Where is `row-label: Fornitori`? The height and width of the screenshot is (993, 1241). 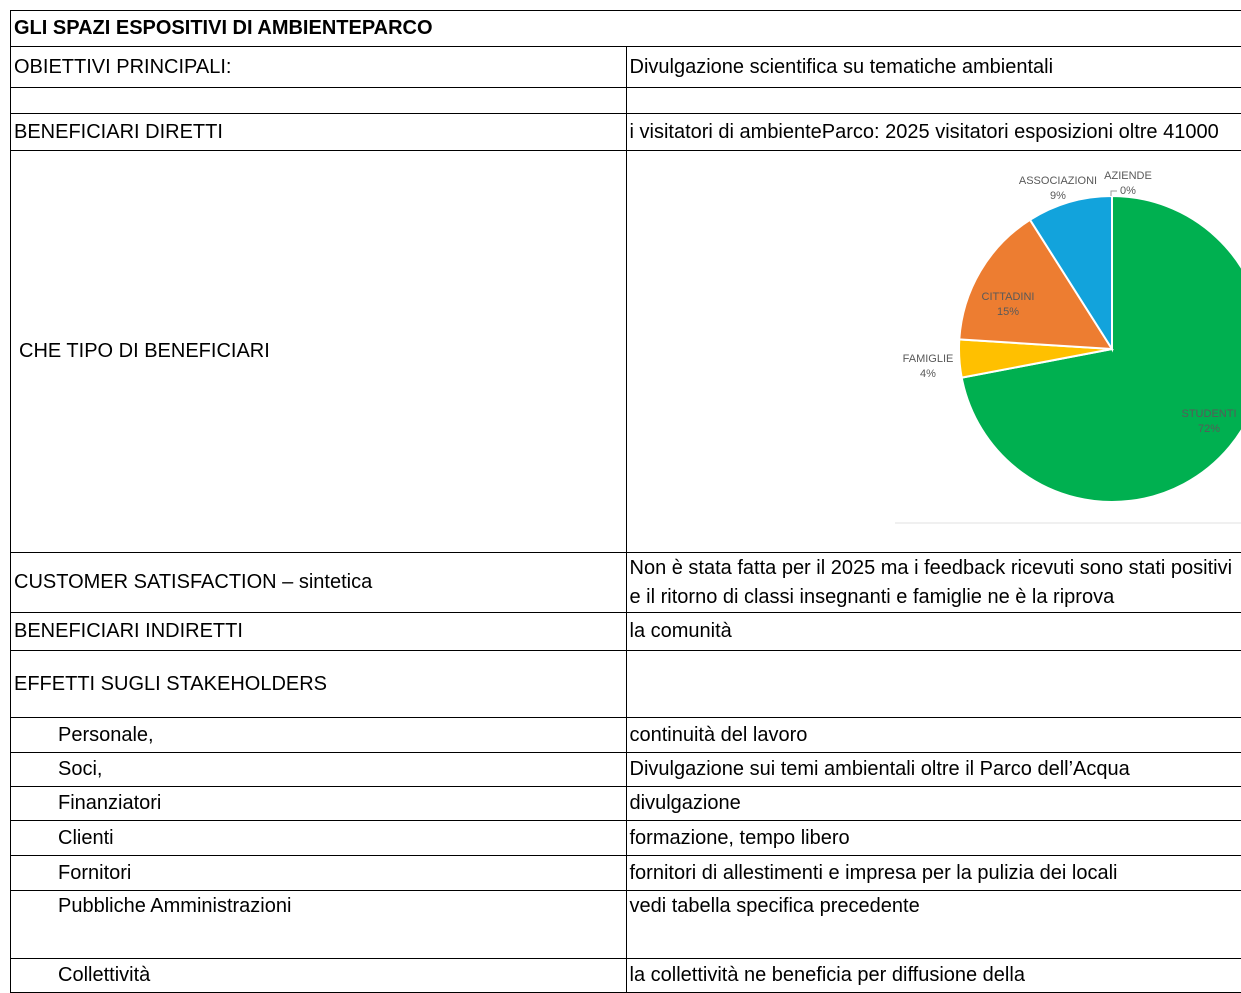
row-label: Fornitori is located at coordinates (319, 873).